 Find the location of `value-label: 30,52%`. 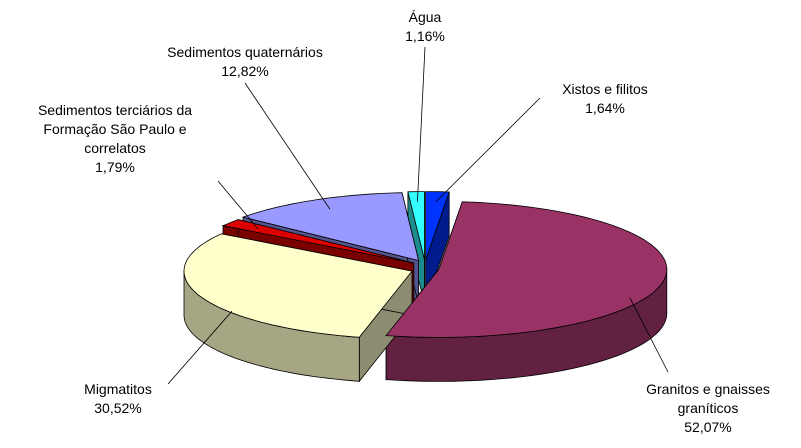

value-label: 30,52% is located at coordinates (118, 408).